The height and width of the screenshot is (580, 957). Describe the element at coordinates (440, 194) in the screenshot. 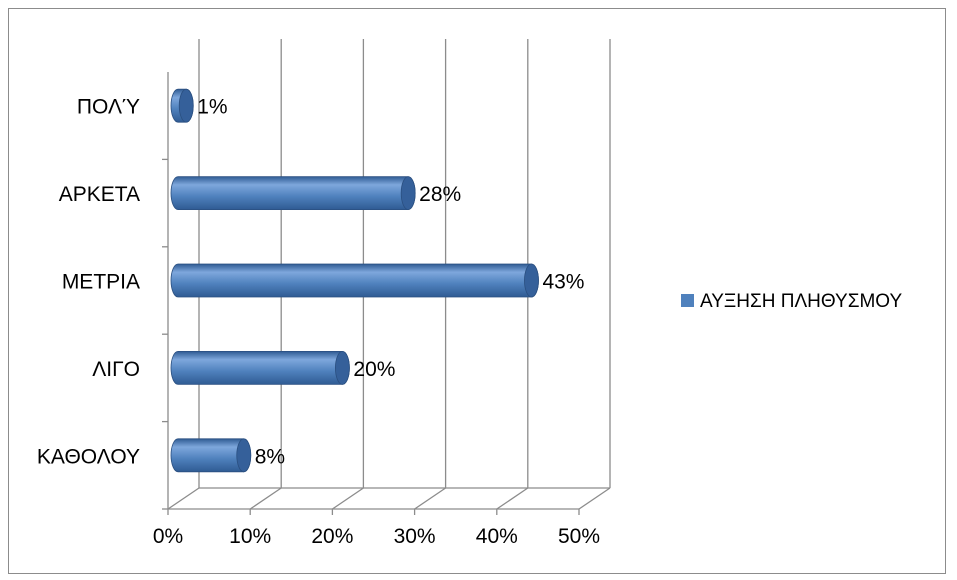

I see `data-label: 28%` at that location.